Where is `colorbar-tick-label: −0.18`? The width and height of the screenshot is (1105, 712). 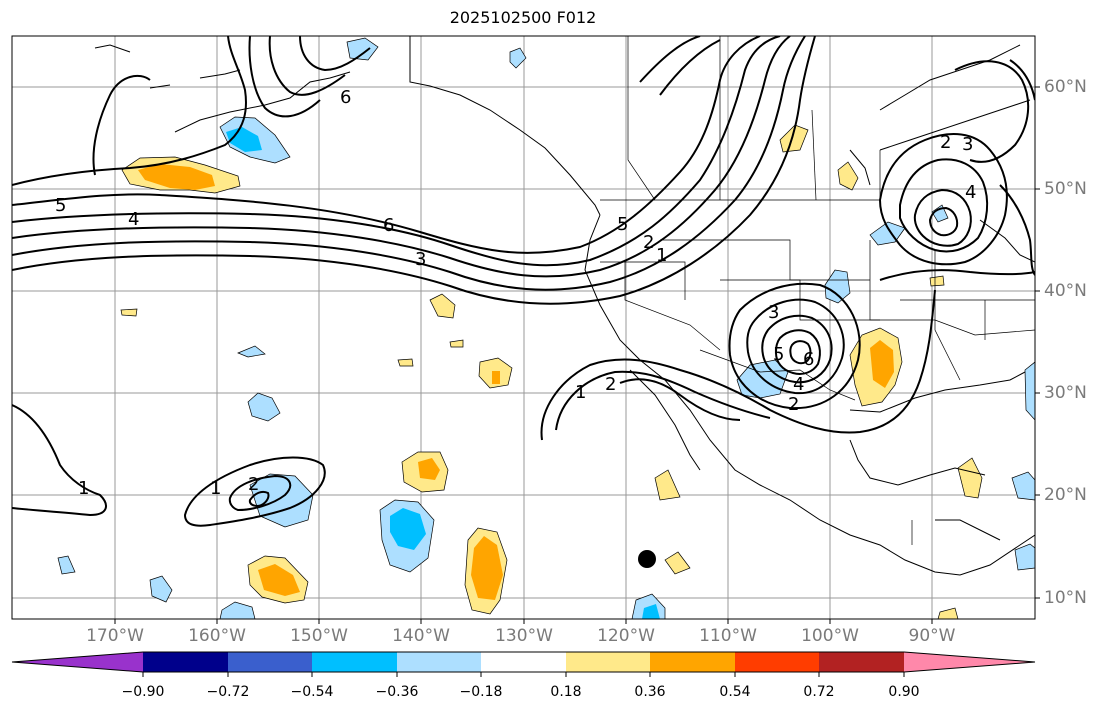 colorbar-tick-label: −0.18 is located at coordinates (481, 692).